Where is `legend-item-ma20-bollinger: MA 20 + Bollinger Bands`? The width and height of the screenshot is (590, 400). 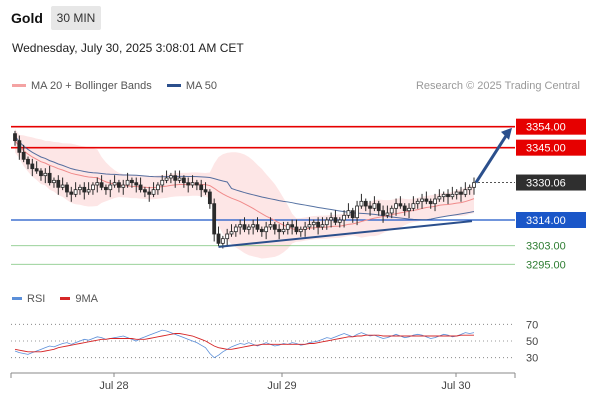
legend-item-ma20-bollinger: MA 20 + Bollinger Bands is located at coordinates (82, 86).